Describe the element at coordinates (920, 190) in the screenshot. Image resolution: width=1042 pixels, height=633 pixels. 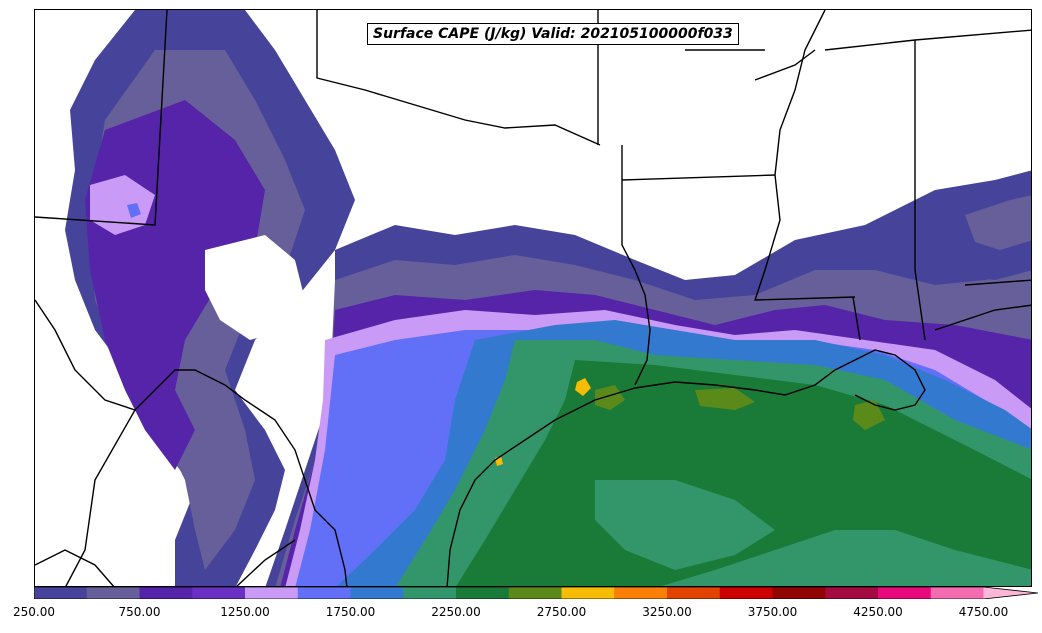
I see `state-border-ms-al` at that location.